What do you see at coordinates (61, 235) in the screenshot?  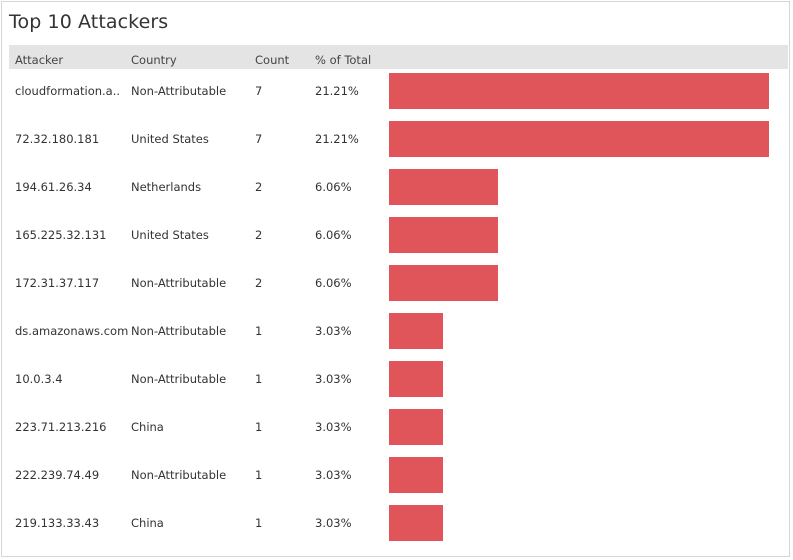 I see `attacker-cell: 165.225.32.131` at bounding box center [61, 235].